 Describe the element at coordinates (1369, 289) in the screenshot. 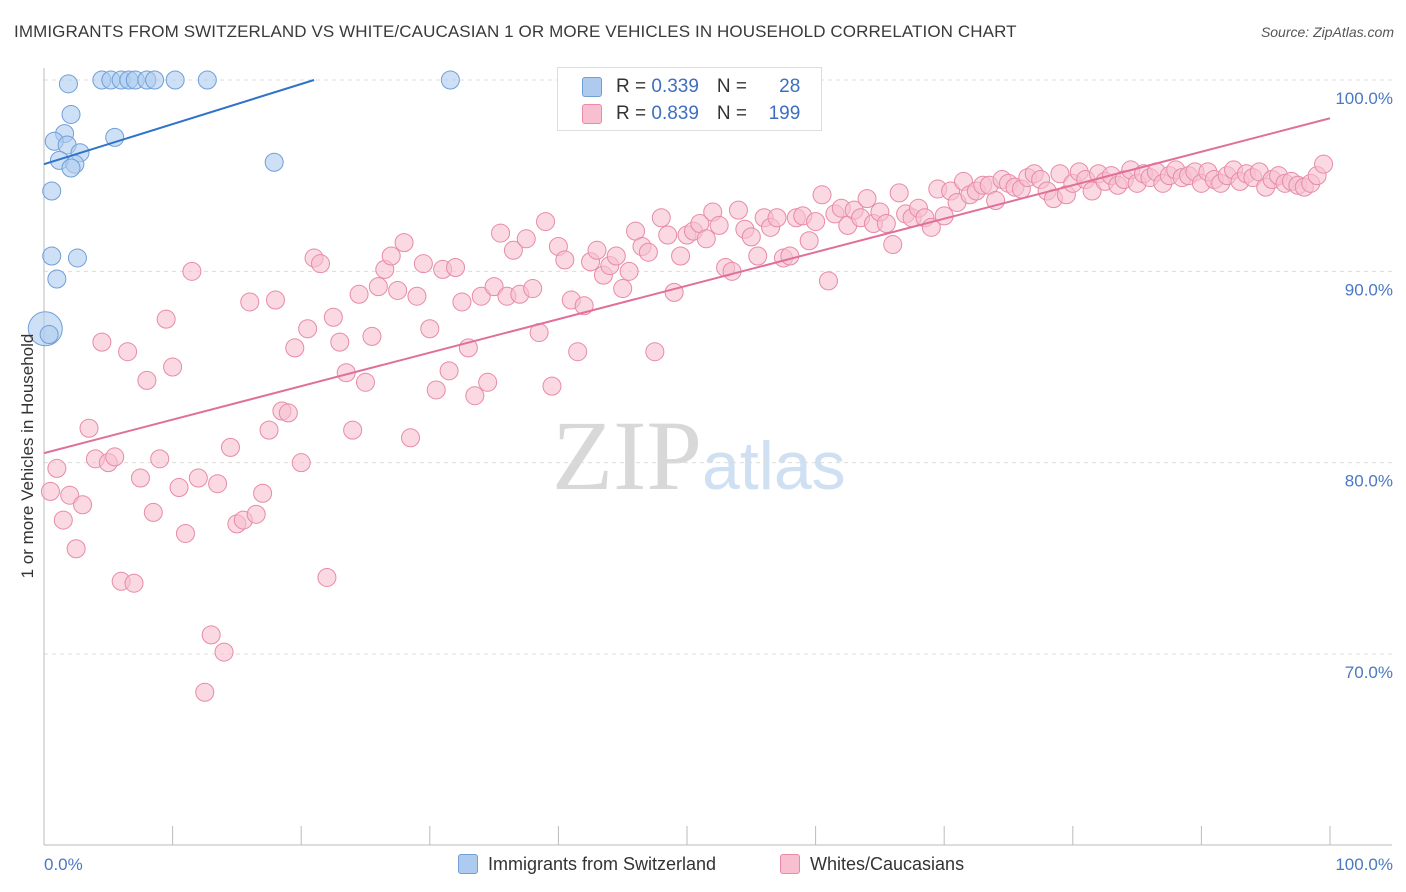

I see `y-tick-label: 90.0%` at that location.